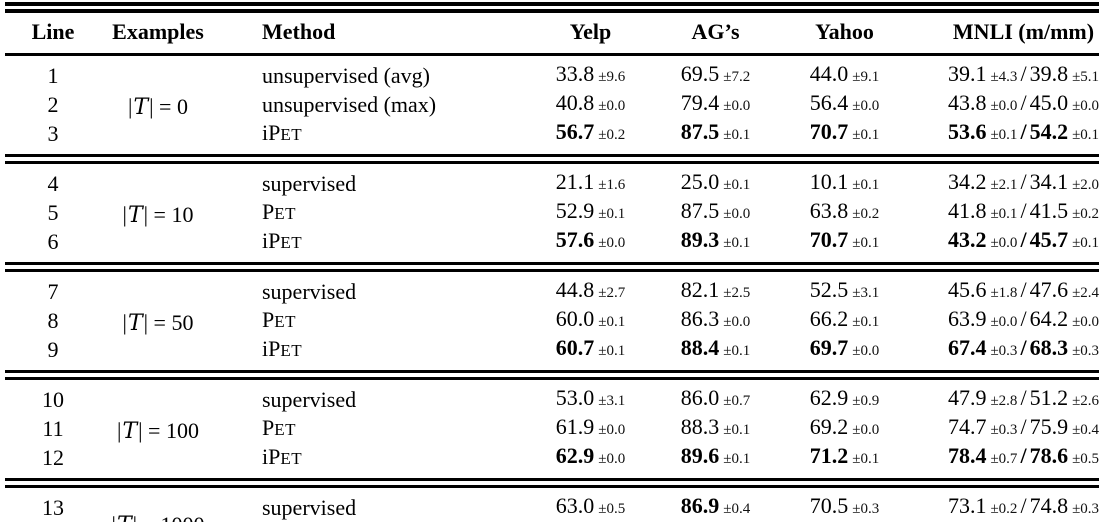  I want to click on mnli-score-cell: 73.1 ±0.2/74.8 ±0.3, so click(1003, 502).